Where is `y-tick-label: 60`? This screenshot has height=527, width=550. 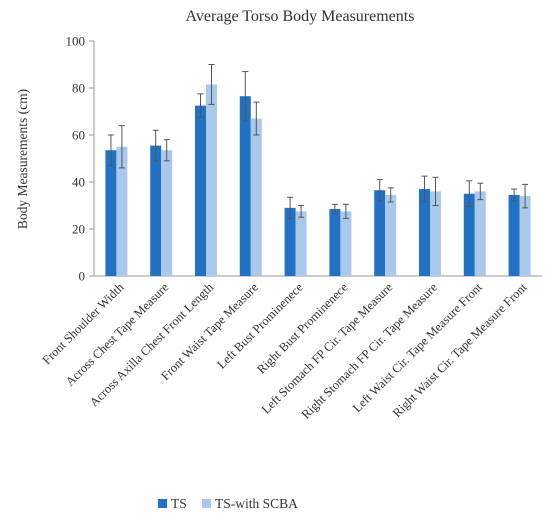 y-tick-label: 60 is located at coordinates (78, 135).